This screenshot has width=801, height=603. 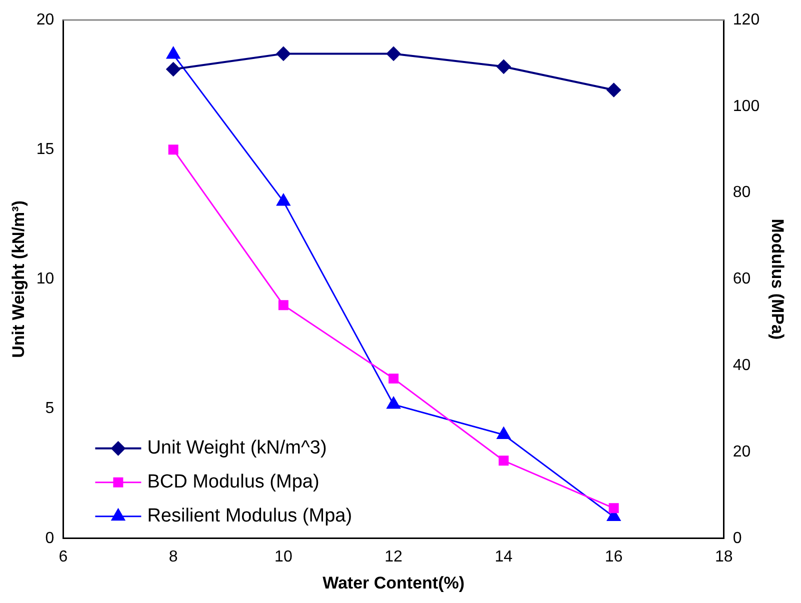 I want to click on x-tick-label: 12, so click(x=393, y=557).